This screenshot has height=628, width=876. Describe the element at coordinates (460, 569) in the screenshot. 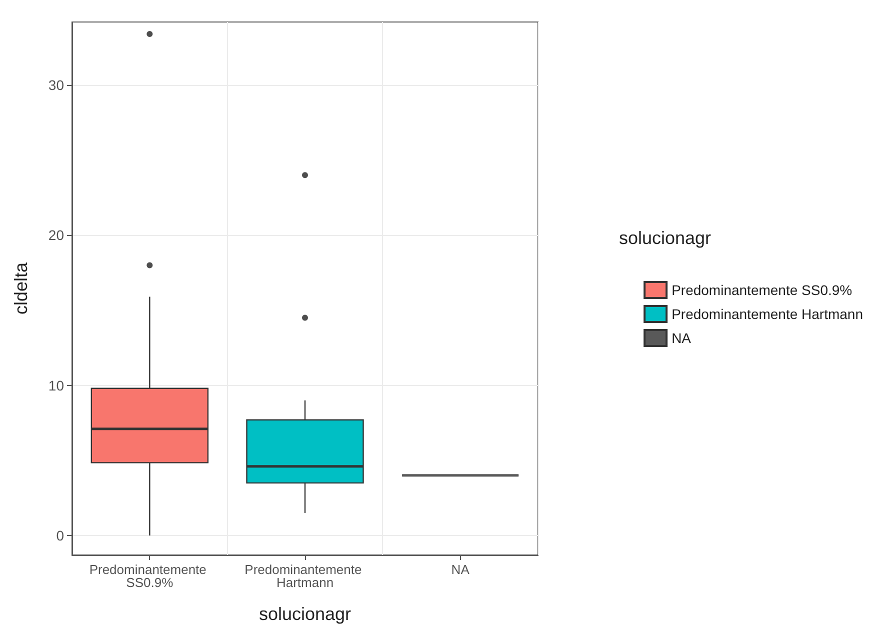

I see `x-tick-label: NA` at that location.